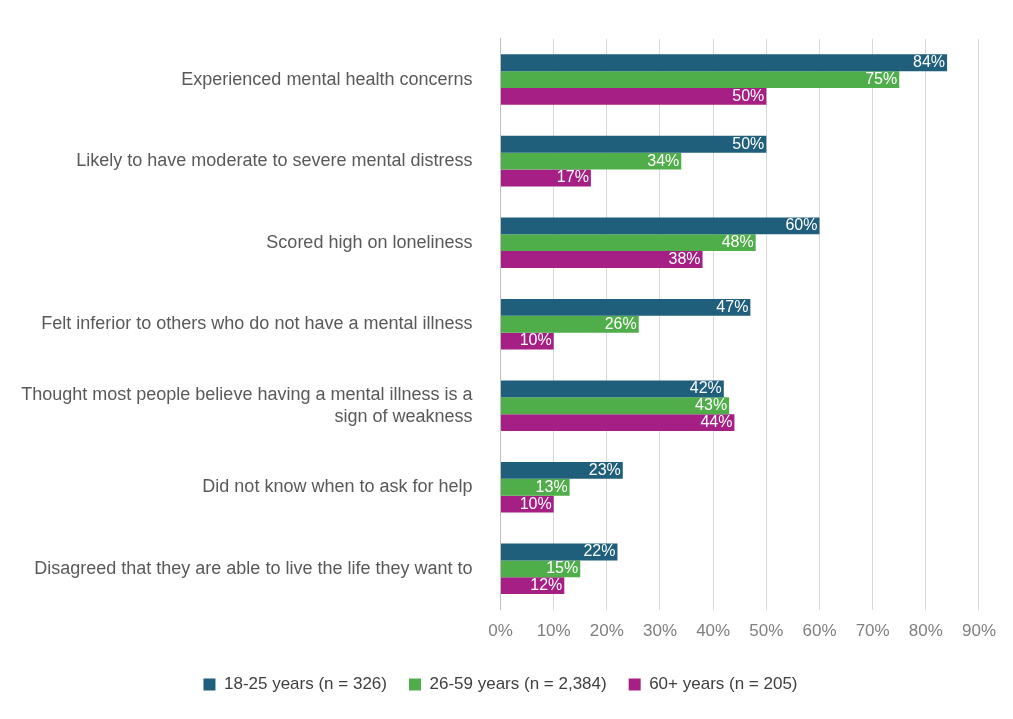 The height and width of the screenshot is (719, 1013). What do you see at coordinates (660, 631) in the screenshot?
I see `x-tick-label: 30%` at bounding box center [660, 631].